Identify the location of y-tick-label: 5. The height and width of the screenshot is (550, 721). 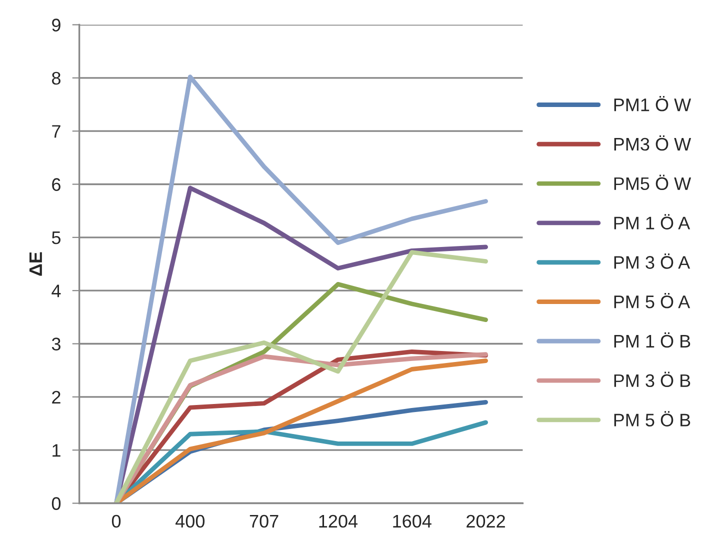
(56, 238).